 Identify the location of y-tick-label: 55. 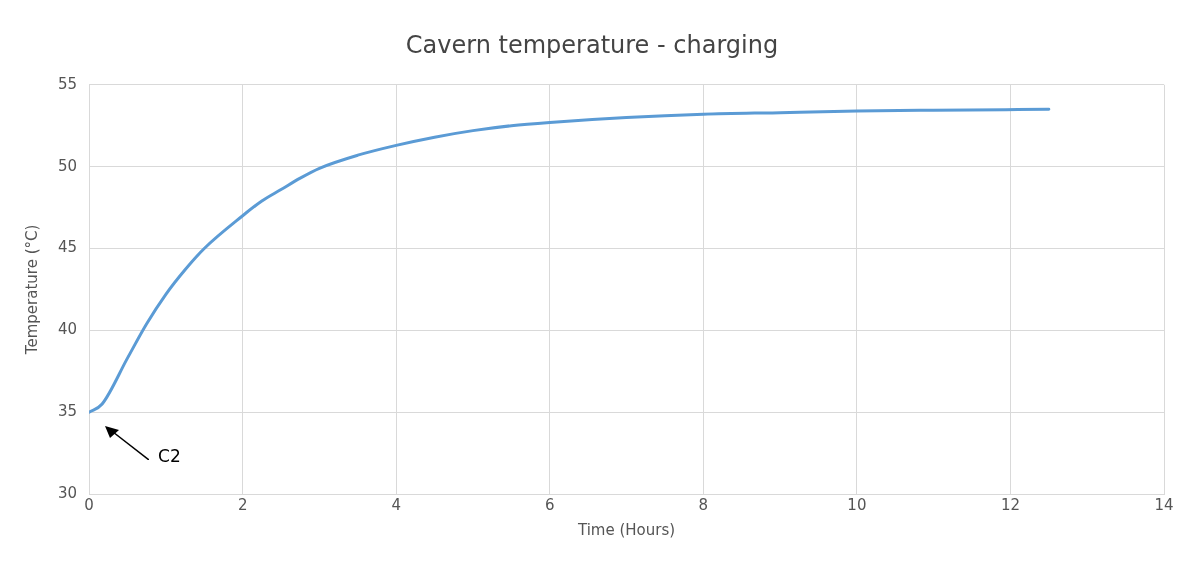
(67, 83).